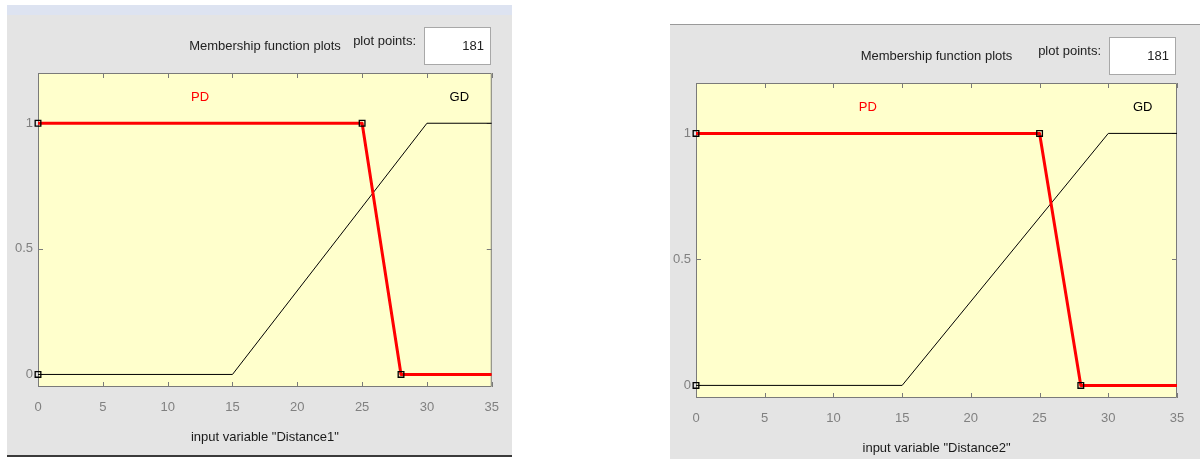 The height and width of the screenshot is (459, 1200). I want to click on x-axis-title: input variable "Distance2", so click(936, 447).